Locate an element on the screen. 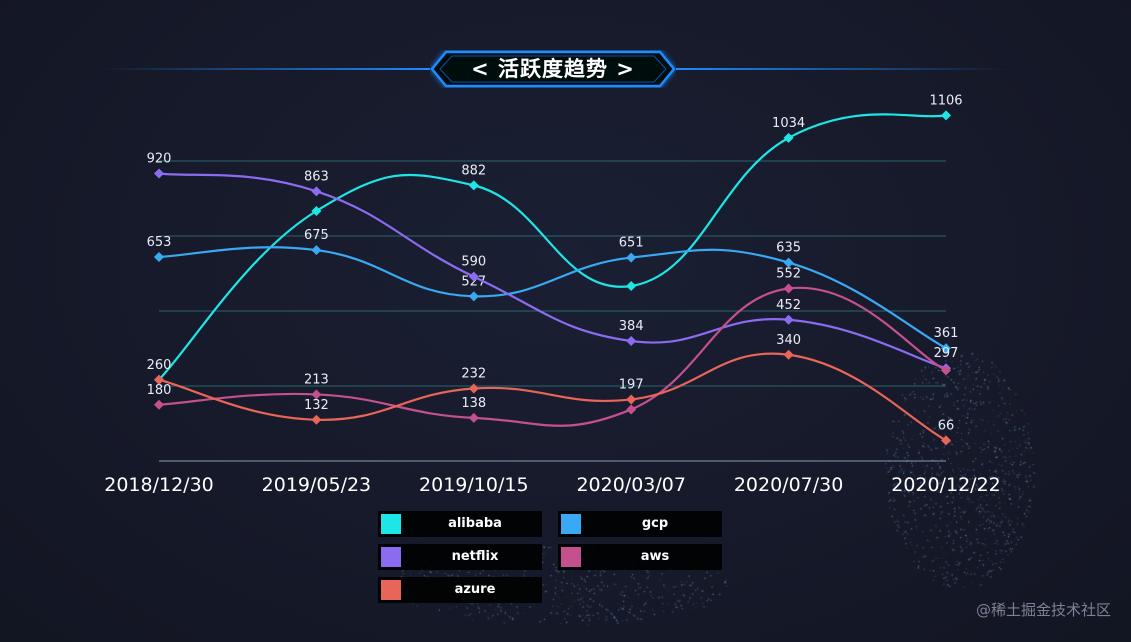  data-label-netflix: 384 is located at coordinates (631, 326).